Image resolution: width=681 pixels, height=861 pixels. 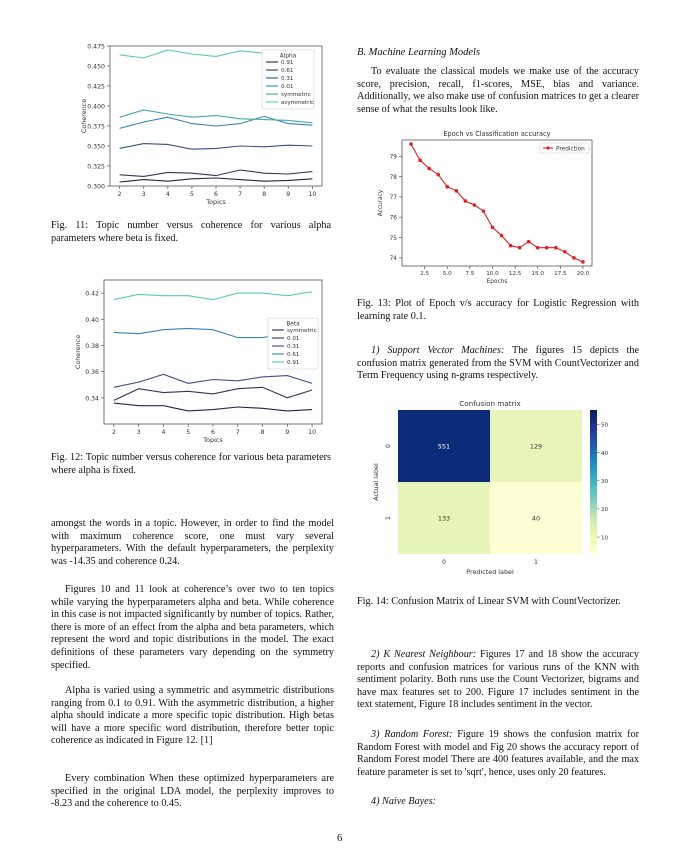 What do you see at coordinates (497, 203) in the screenshot?
I see `plot-frame` at bounding box center [497, 203].